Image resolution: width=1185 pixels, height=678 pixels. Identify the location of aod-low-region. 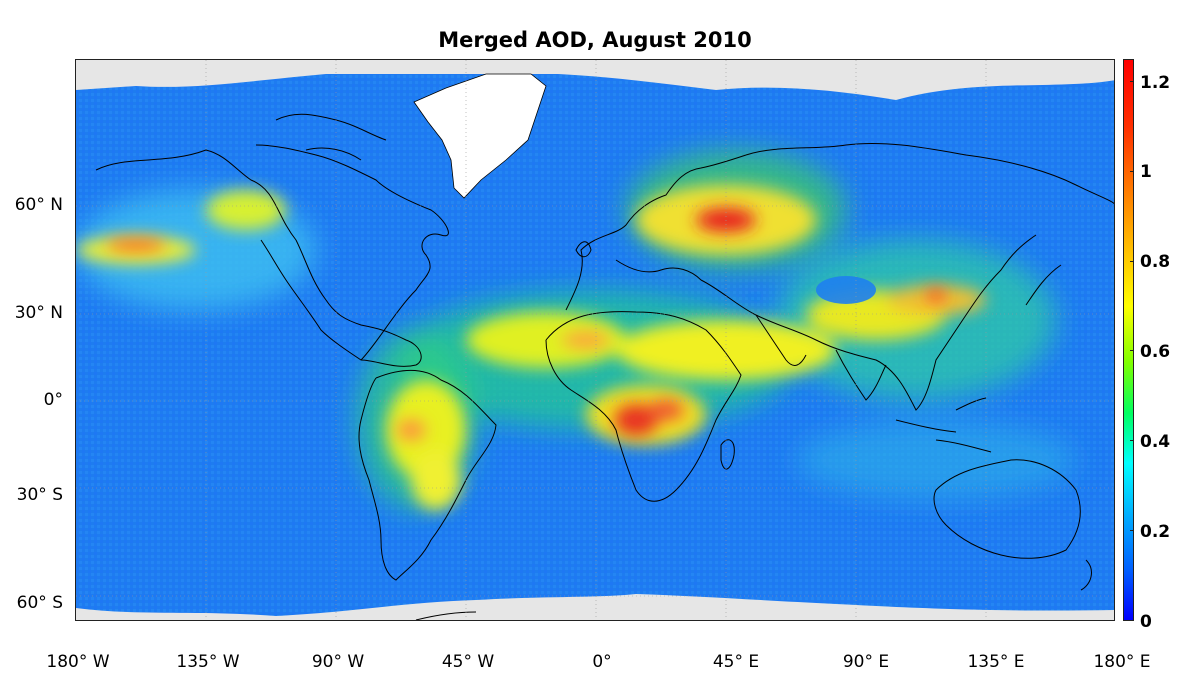
(846, 290).